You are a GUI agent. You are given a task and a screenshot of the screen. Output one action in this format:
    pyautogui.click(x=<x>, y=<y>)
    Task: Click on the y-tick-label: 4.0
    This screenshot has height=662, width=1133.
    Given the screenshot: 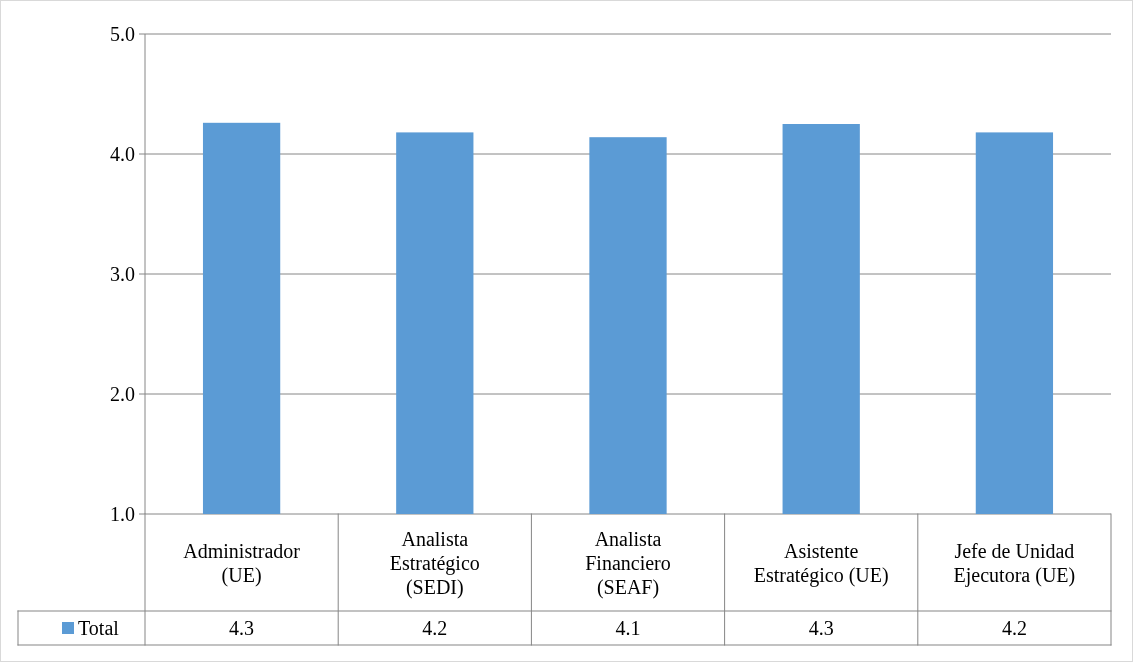 What is the action you would take?
    pyautogui.click(x=122, y=154)
    